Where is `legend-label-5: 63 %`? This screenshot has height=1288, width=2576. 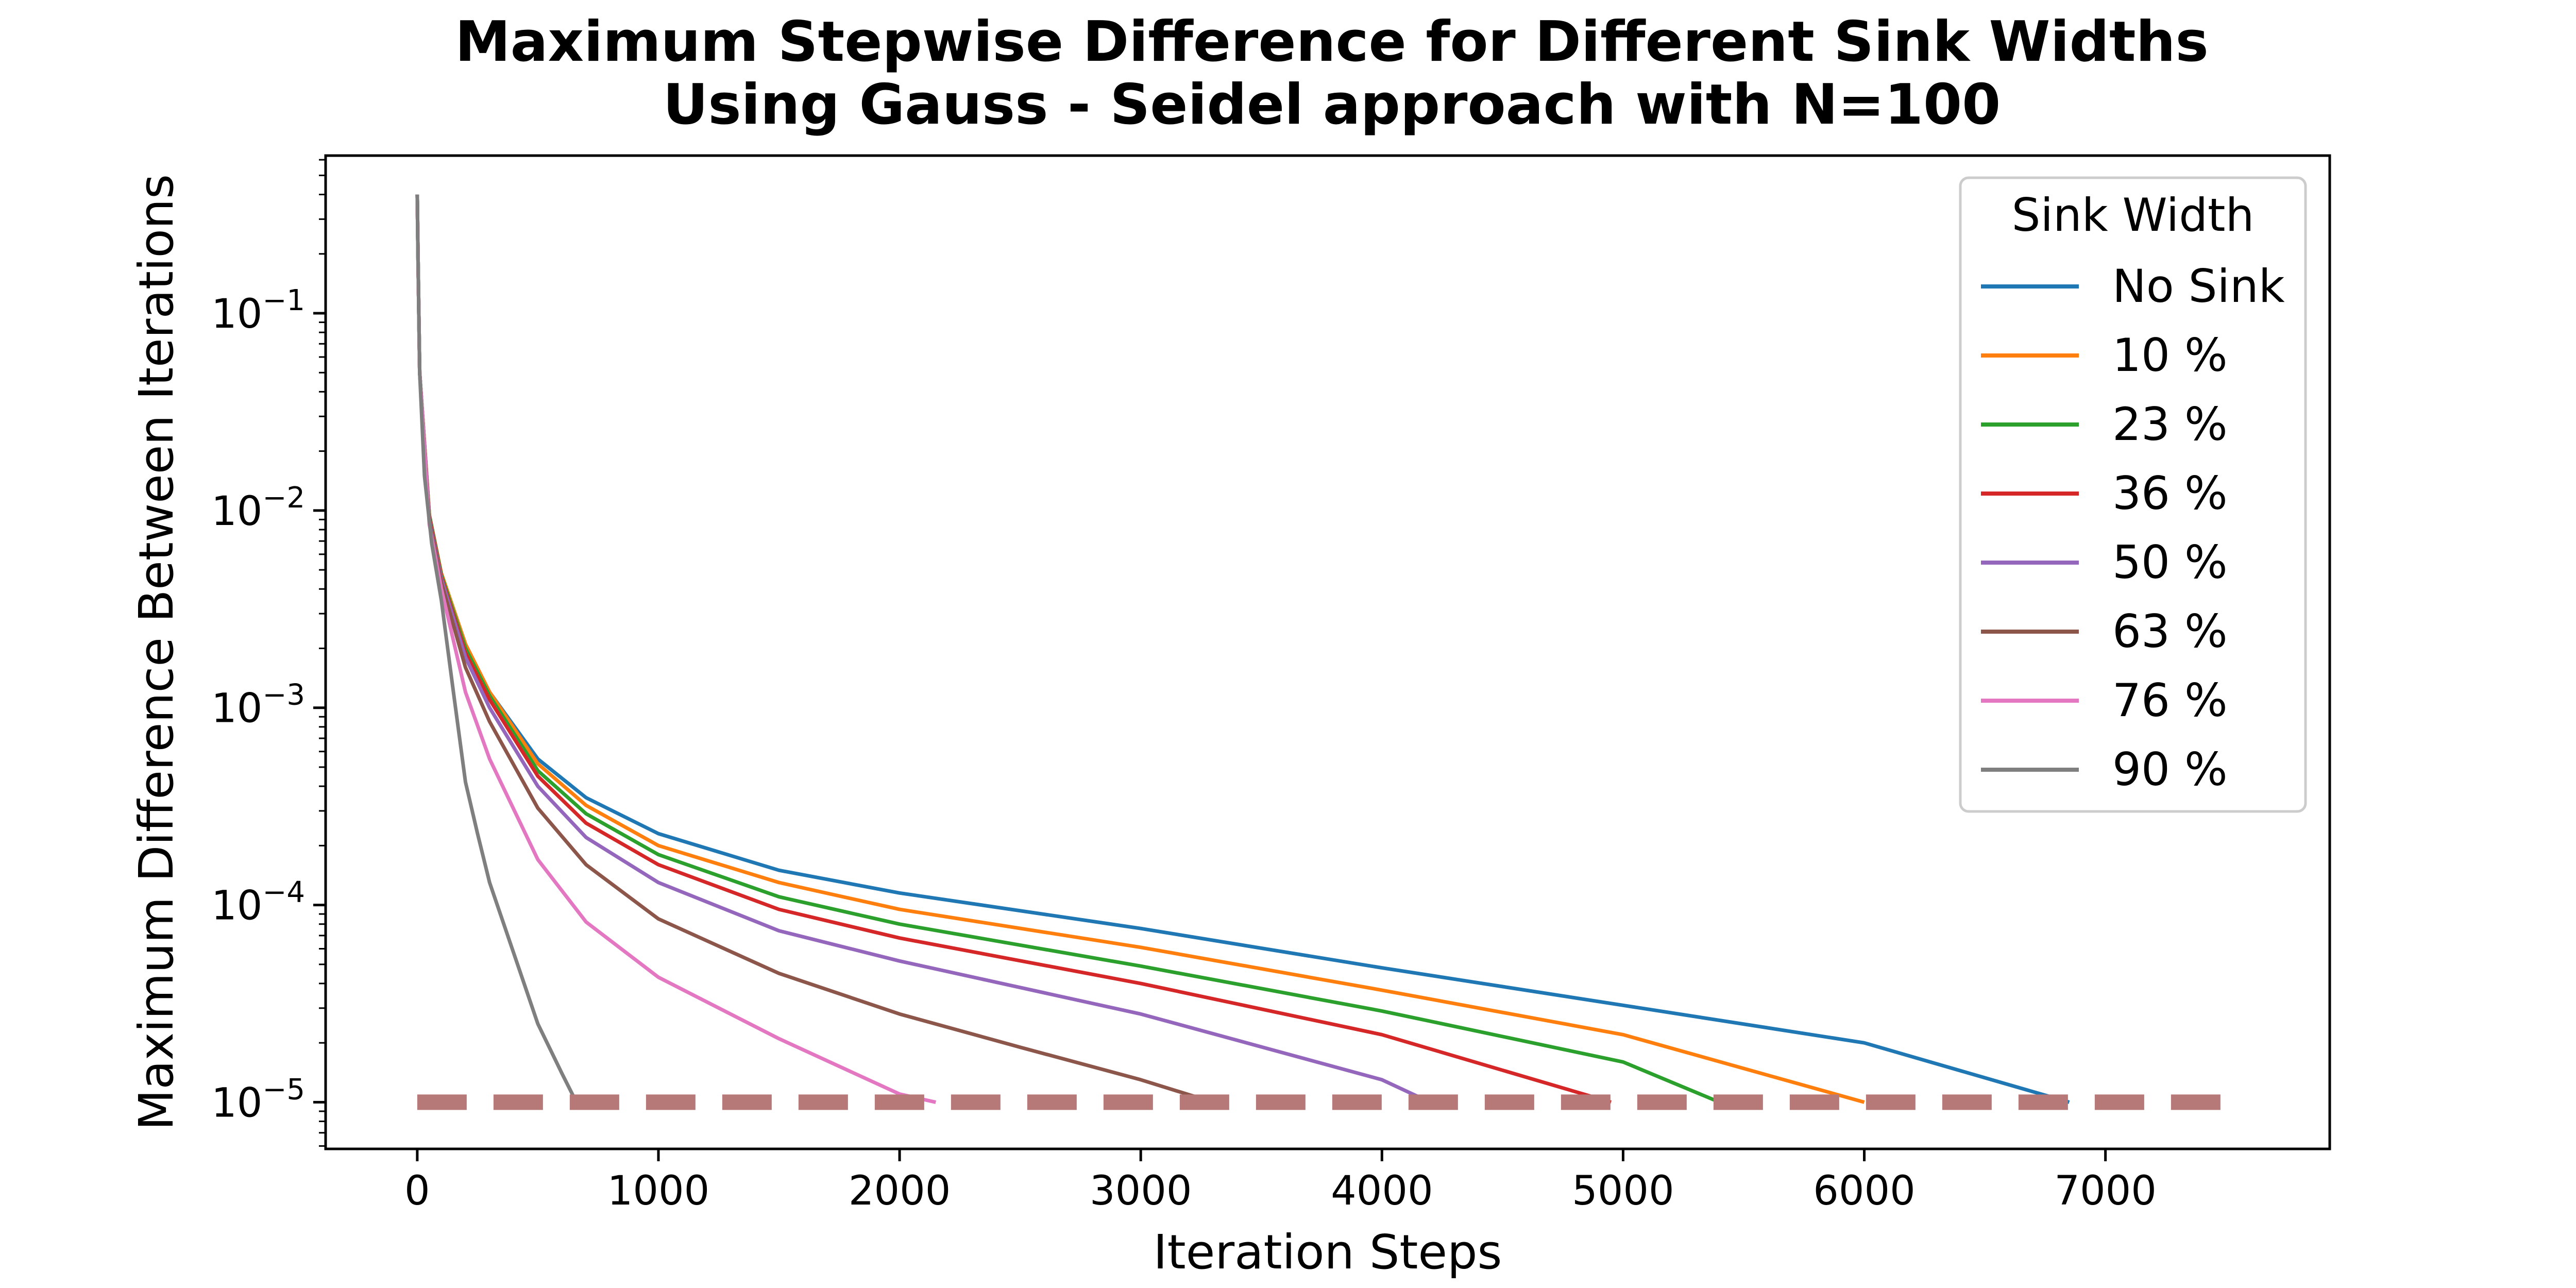 legend-label-5: 63 % is located at coordinates (2170, 631).